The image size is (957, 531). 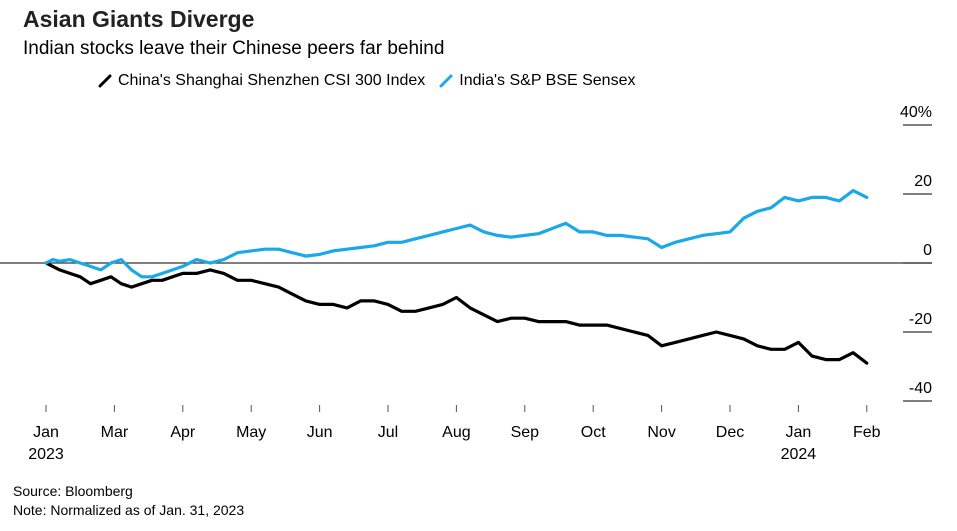 What do you see at coordinates (799, 454) in the screenshot?
I see `x-tick-year-label: 2024` at bounding box center [799, 454].